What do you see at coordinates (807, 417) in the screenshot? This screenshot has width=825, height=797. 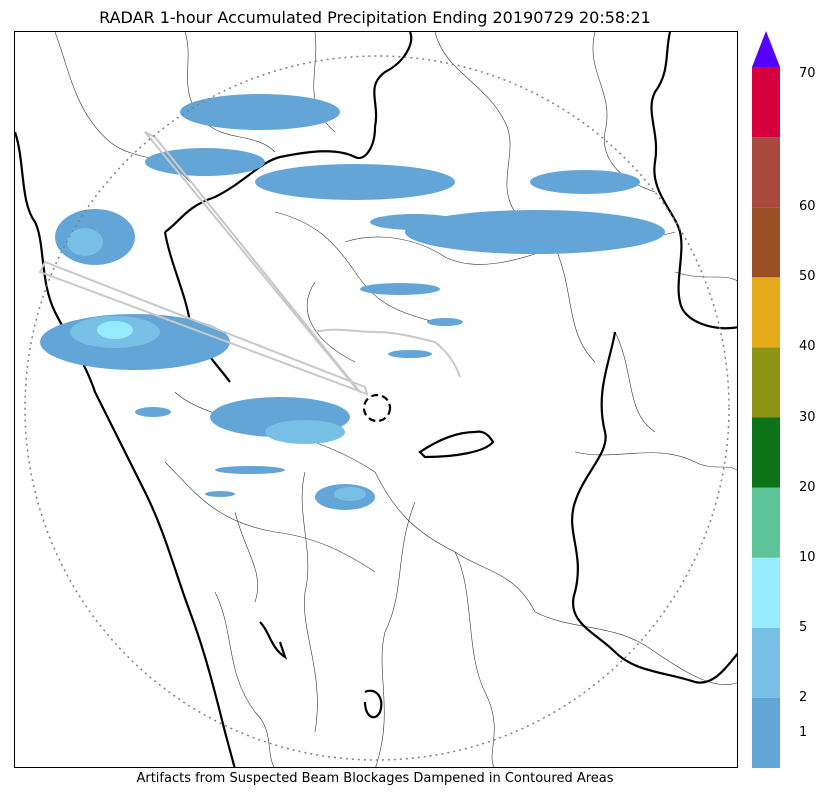 I see `colorbar-tick-label: 30` at bounding box center [807, 417].